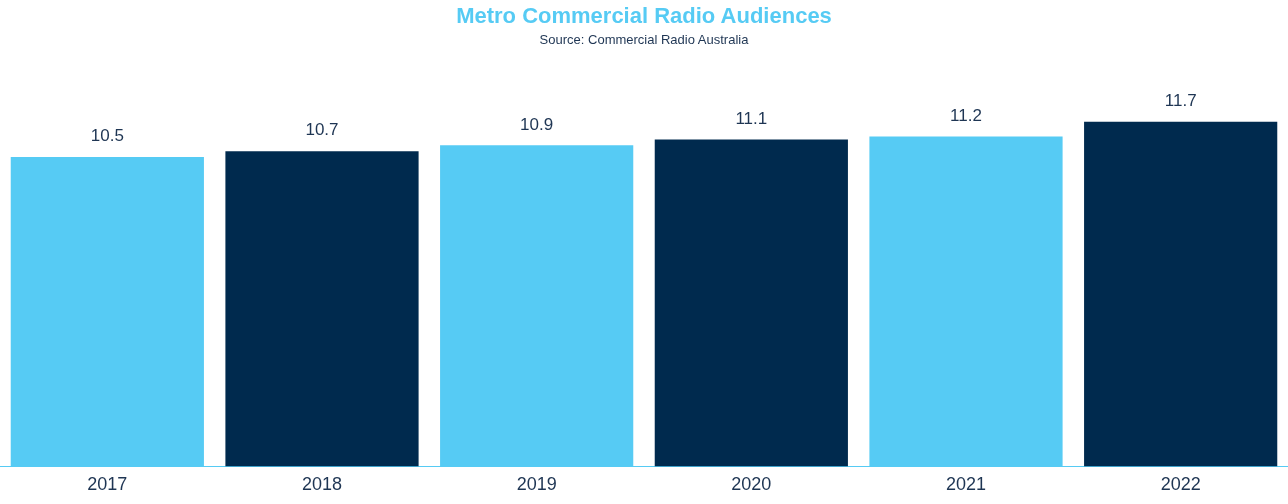 Image resolution: width=1288 pixels, height=504 pixels. Describe the element at coordinates (644, 39) in the screenshot. I see `source-note: Source: Commercial Radio Australia` at that location.